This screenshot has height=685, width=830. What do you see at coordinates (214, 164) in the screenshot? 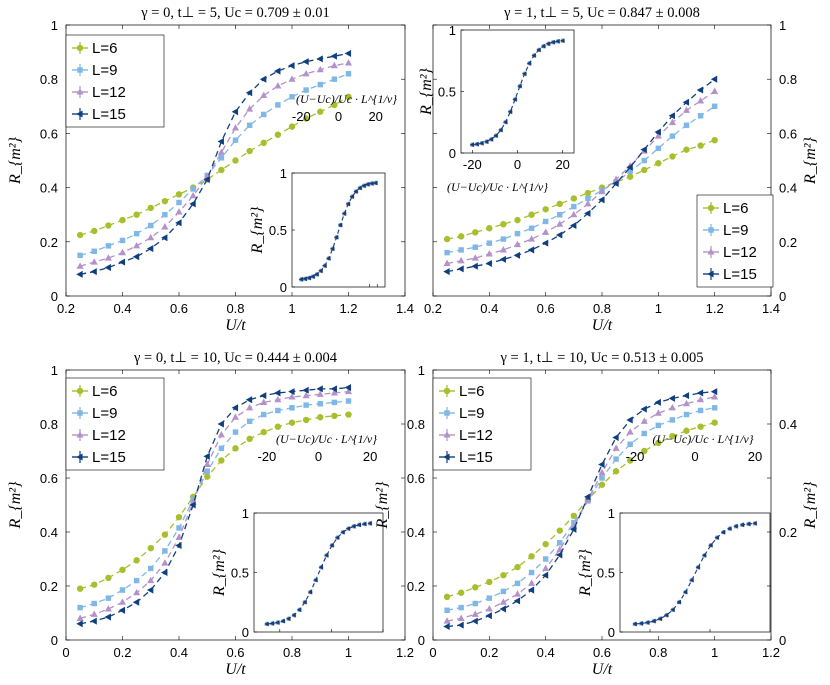
I see `series-L=12` at bounding box center [214, 164].